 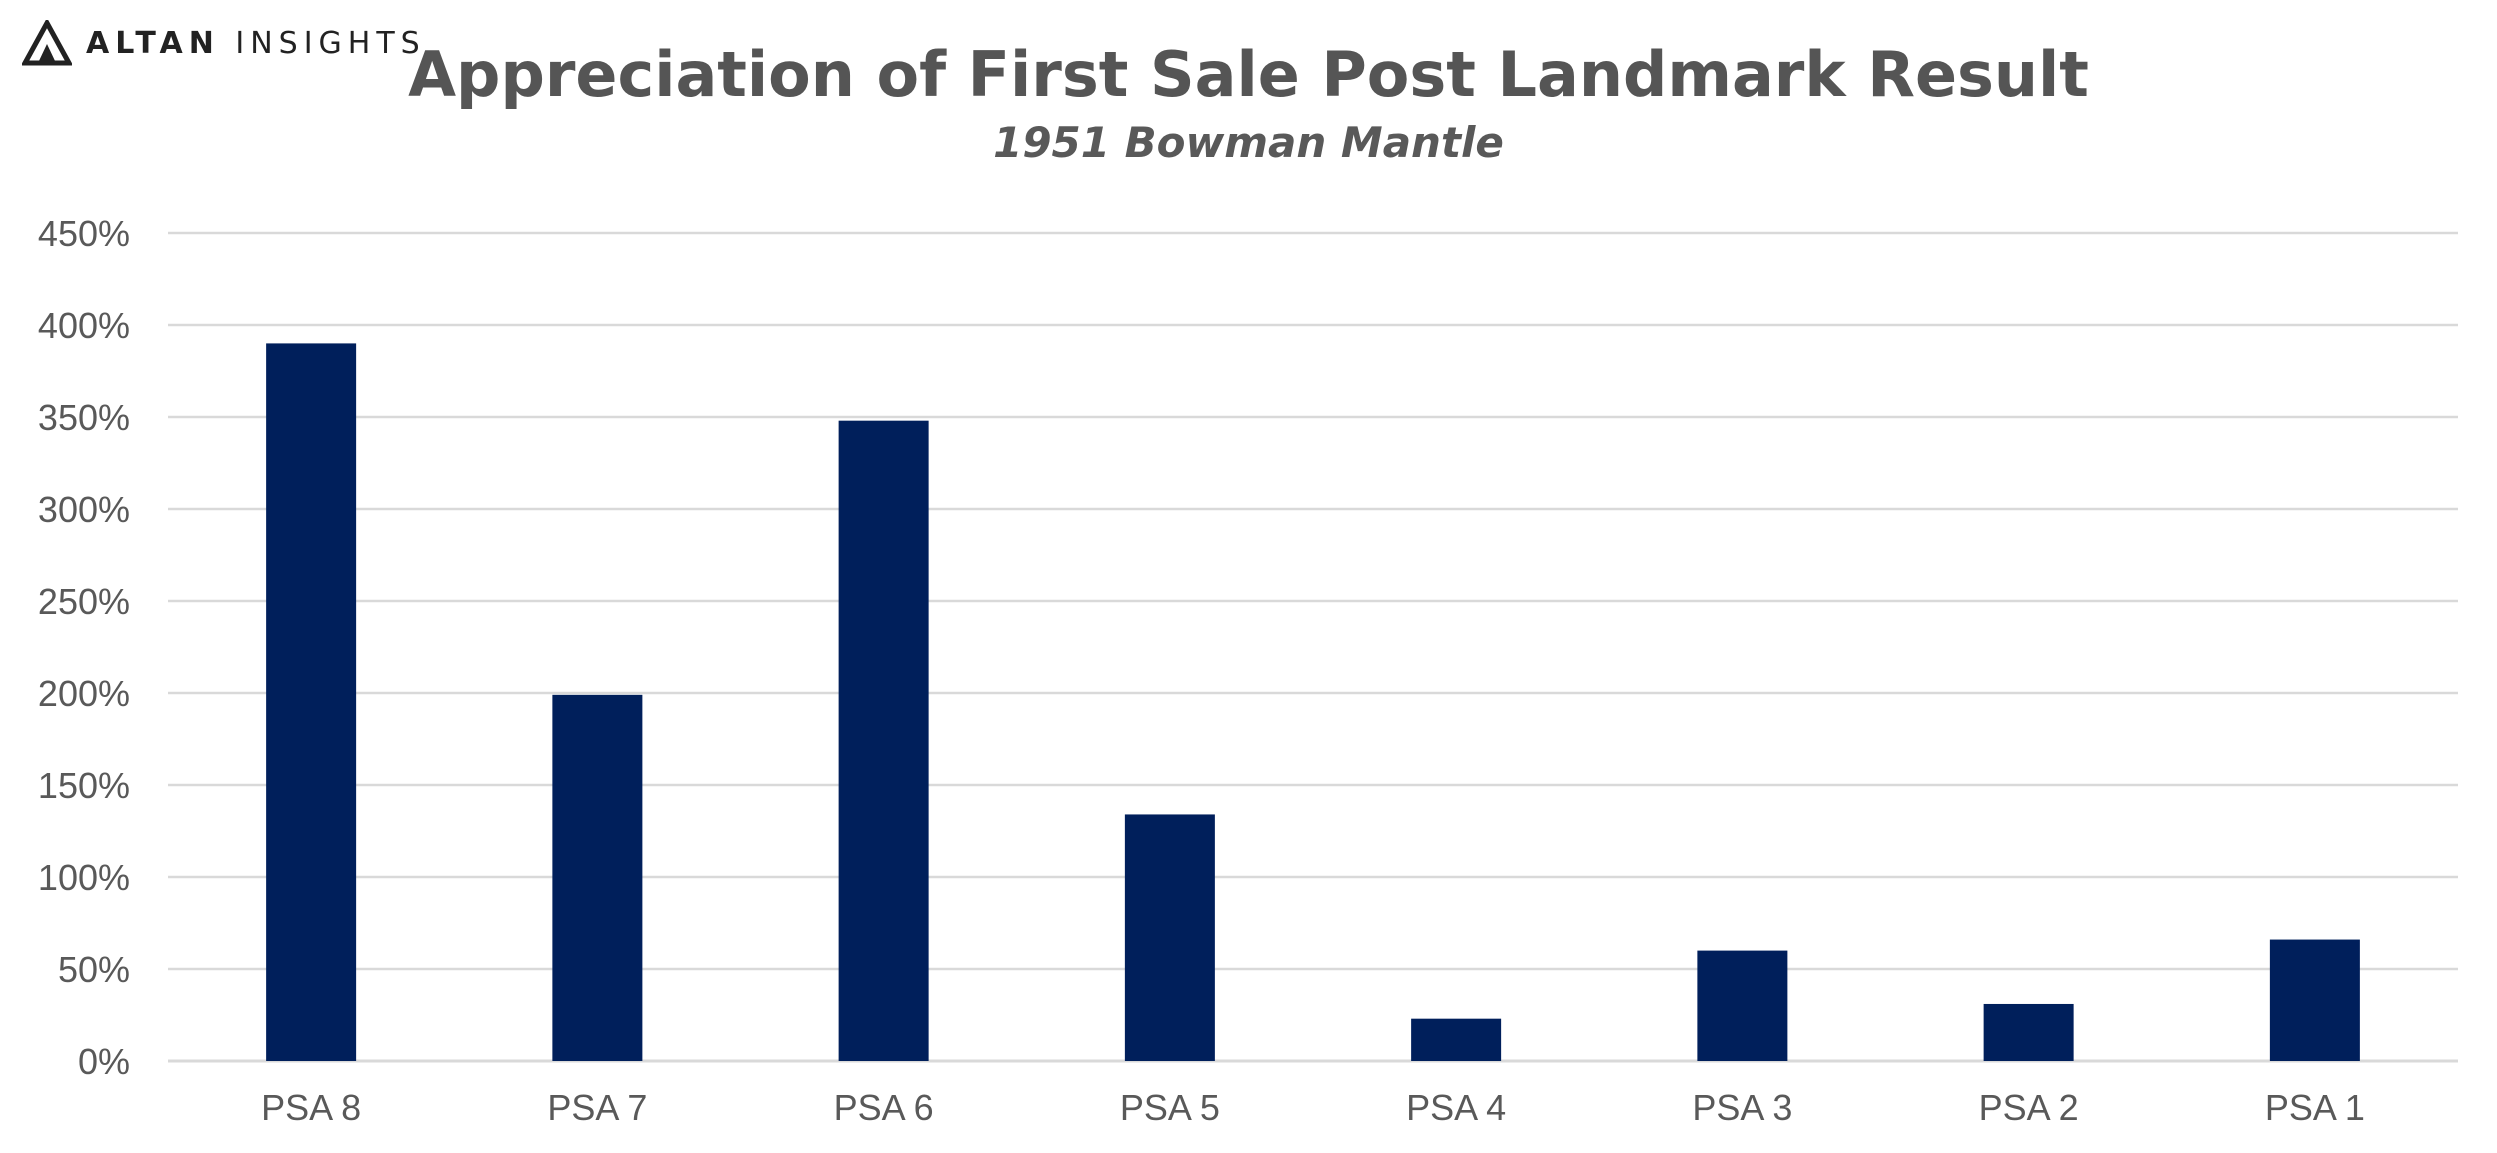 I want to click on y-tick-label: 100%, so click(x=84, y=877).